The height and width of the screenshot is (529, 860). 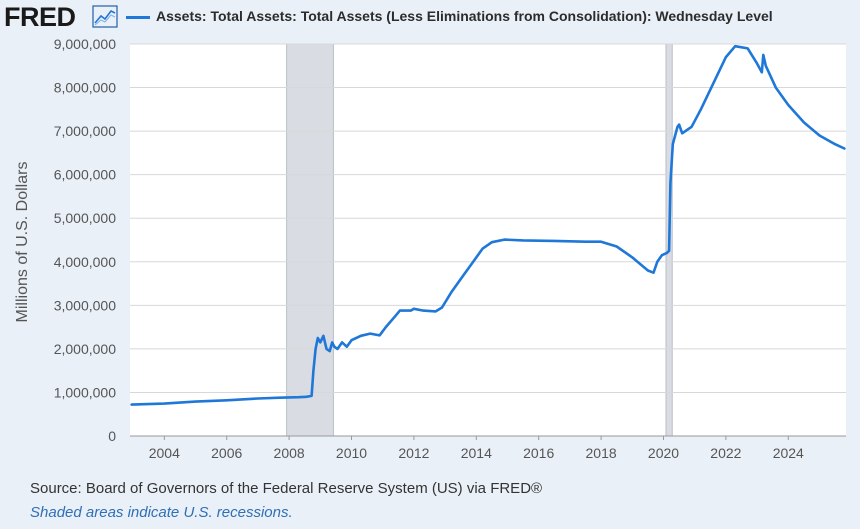 What do you see at coordinates (85, 175) in the screenshot?
I see `y-tick-label: 6,000,000` at bounding box center [85, 175].